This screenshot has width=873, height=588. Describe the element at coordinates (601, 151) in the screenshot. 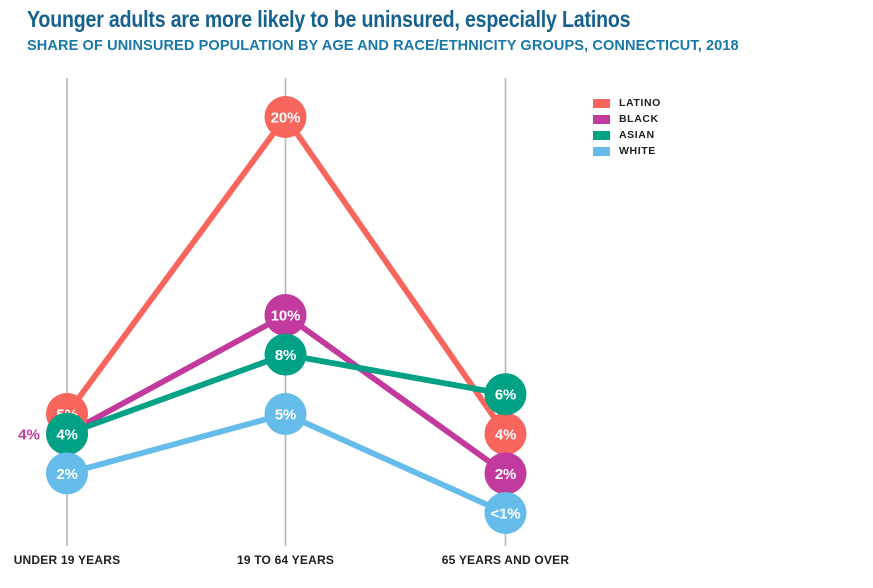

I see `legend-swatch-white` at that location.